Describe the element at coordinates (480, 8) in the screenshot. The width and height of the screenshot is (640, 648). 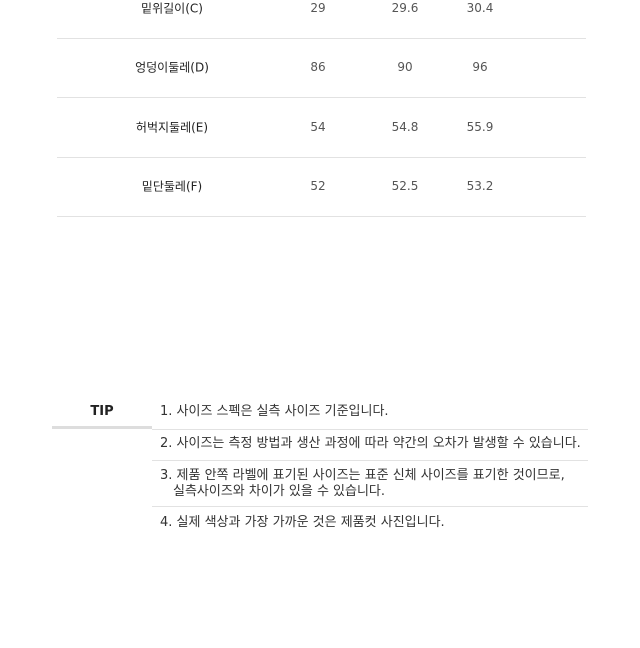
I see `cell-value: 30.4` at that location.